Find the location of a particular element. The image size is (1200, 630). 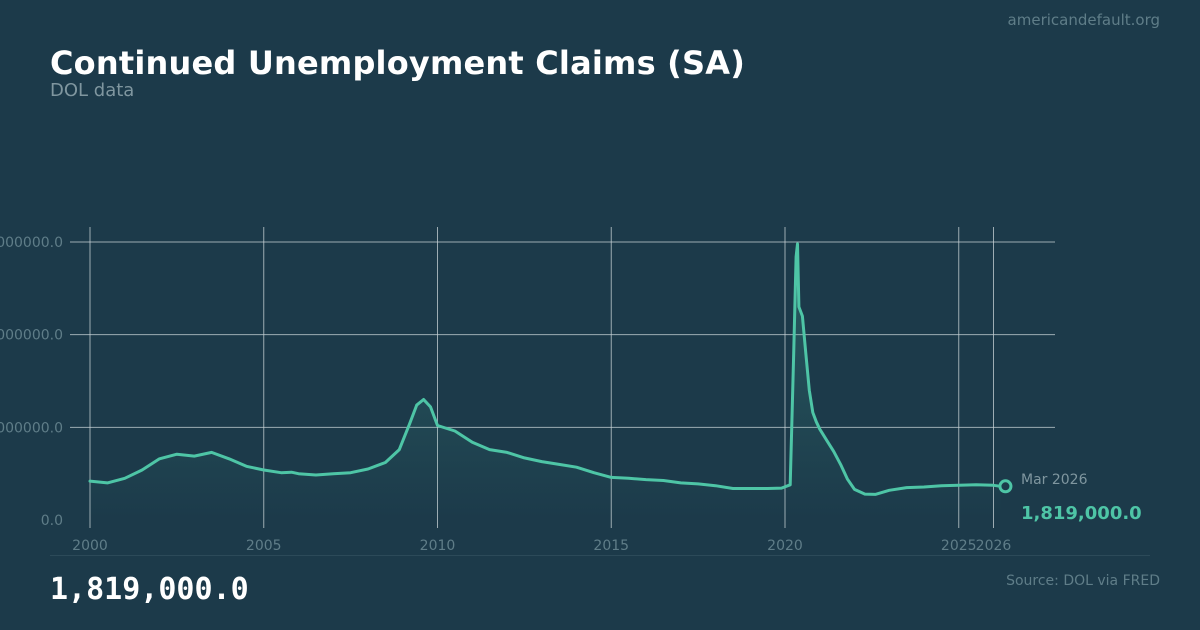

chart-title: Continued Unemployment Claims (SA) is located at coordinates (398, 63).